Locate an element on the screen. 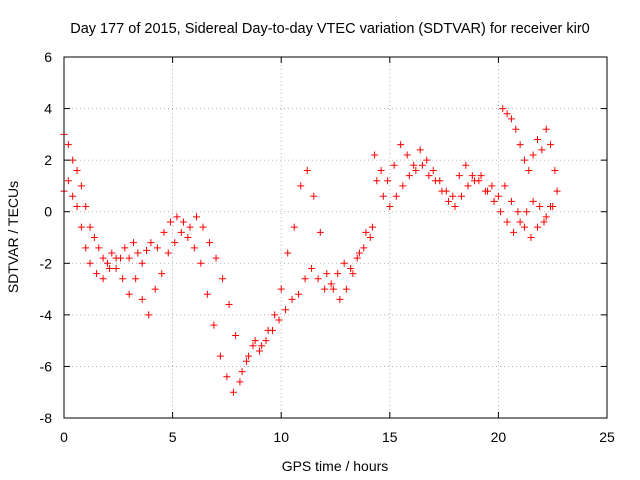 This screenshot has height=480, width=640. y-tick-label: 4 is located at coordinates (48, 109).